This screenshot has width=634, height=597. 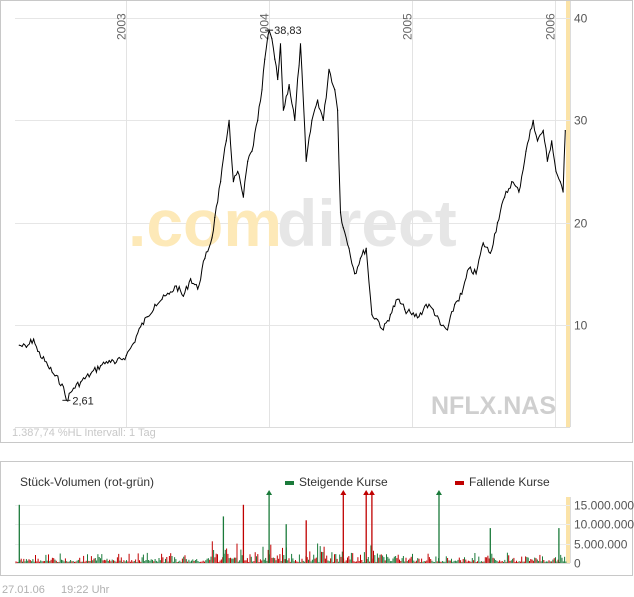 I want to click on volume-title: Stück-Volumen (rot-grün), so click(x=87, y=482).